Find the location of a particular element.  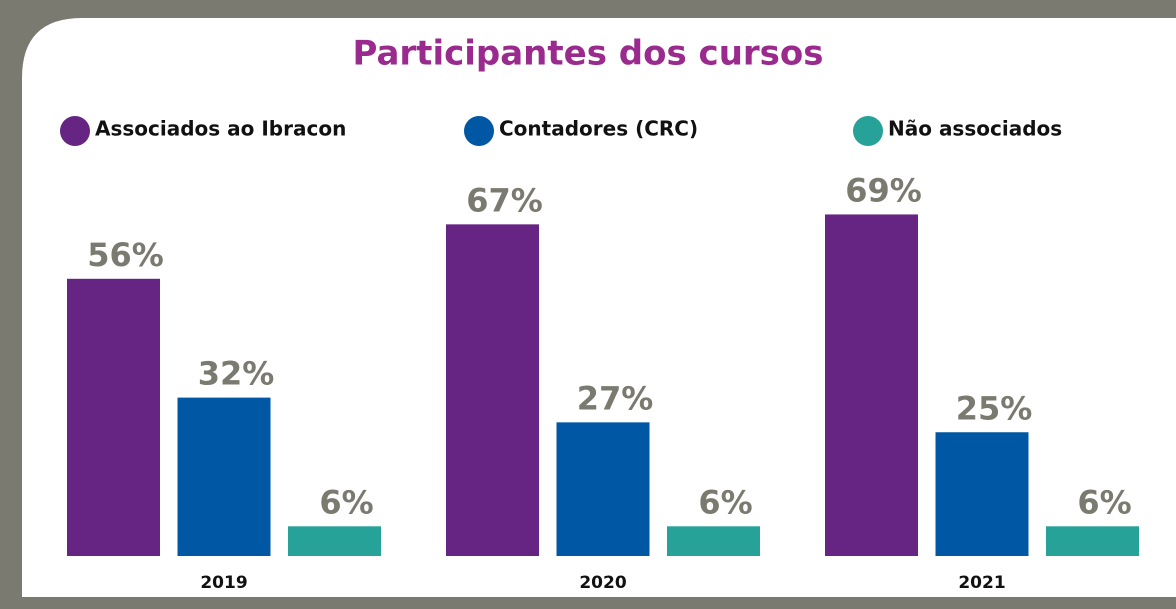

legend-label: Associados ao Ibracon is located at coordinates (220, 129).